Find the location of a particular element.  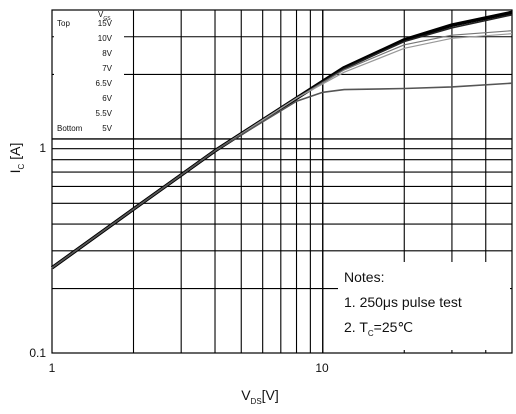

legend-entry-6.5v: 6.5V is located at coordinates (104, 83).